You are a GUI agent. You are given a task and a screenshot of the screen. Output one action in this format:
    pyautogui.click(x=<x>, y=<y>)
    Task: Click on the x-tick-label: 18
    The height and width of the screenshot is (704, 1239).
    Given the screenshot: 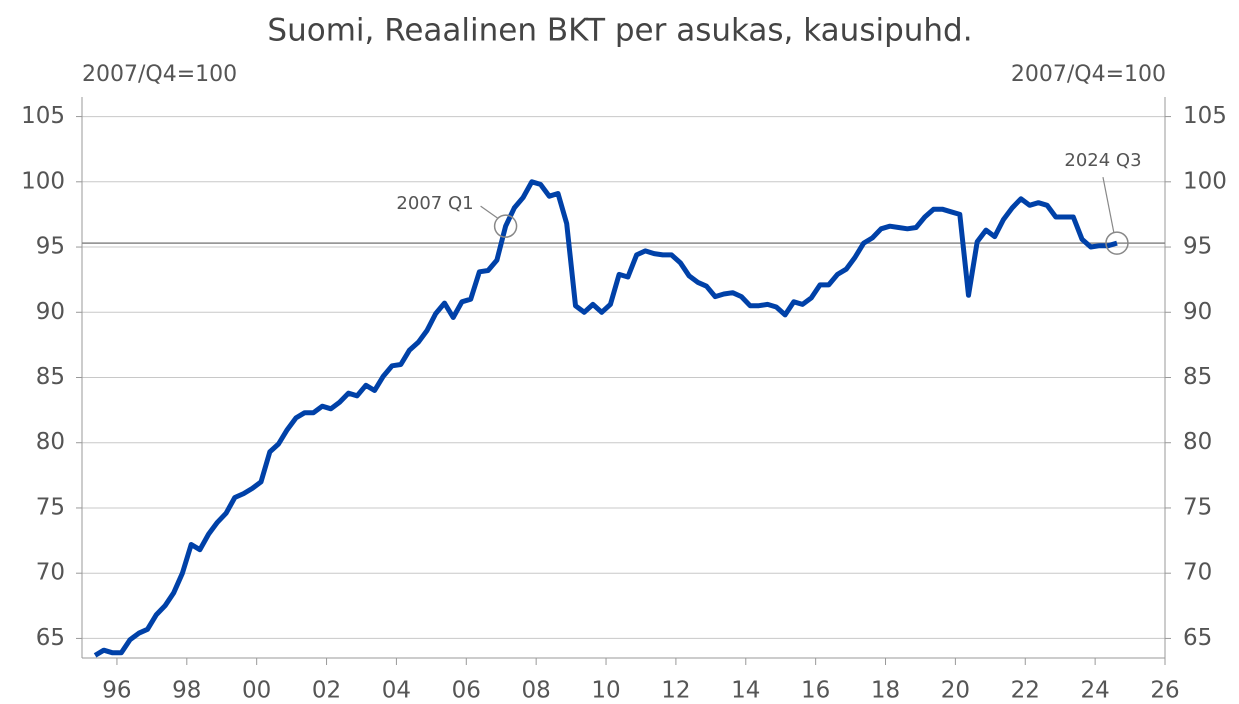 What is the action you would take?
    pyautogui.click(x=885, y=691)
    